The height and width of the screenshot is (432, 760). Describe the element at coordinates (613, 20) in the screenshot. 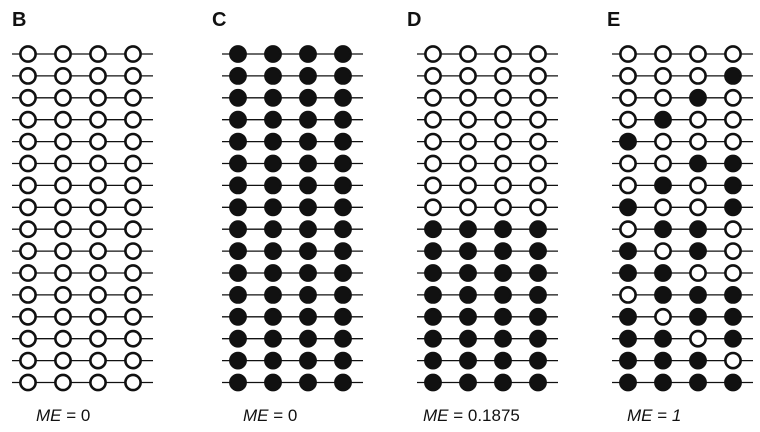

I see `panel-letter: E` at that location.